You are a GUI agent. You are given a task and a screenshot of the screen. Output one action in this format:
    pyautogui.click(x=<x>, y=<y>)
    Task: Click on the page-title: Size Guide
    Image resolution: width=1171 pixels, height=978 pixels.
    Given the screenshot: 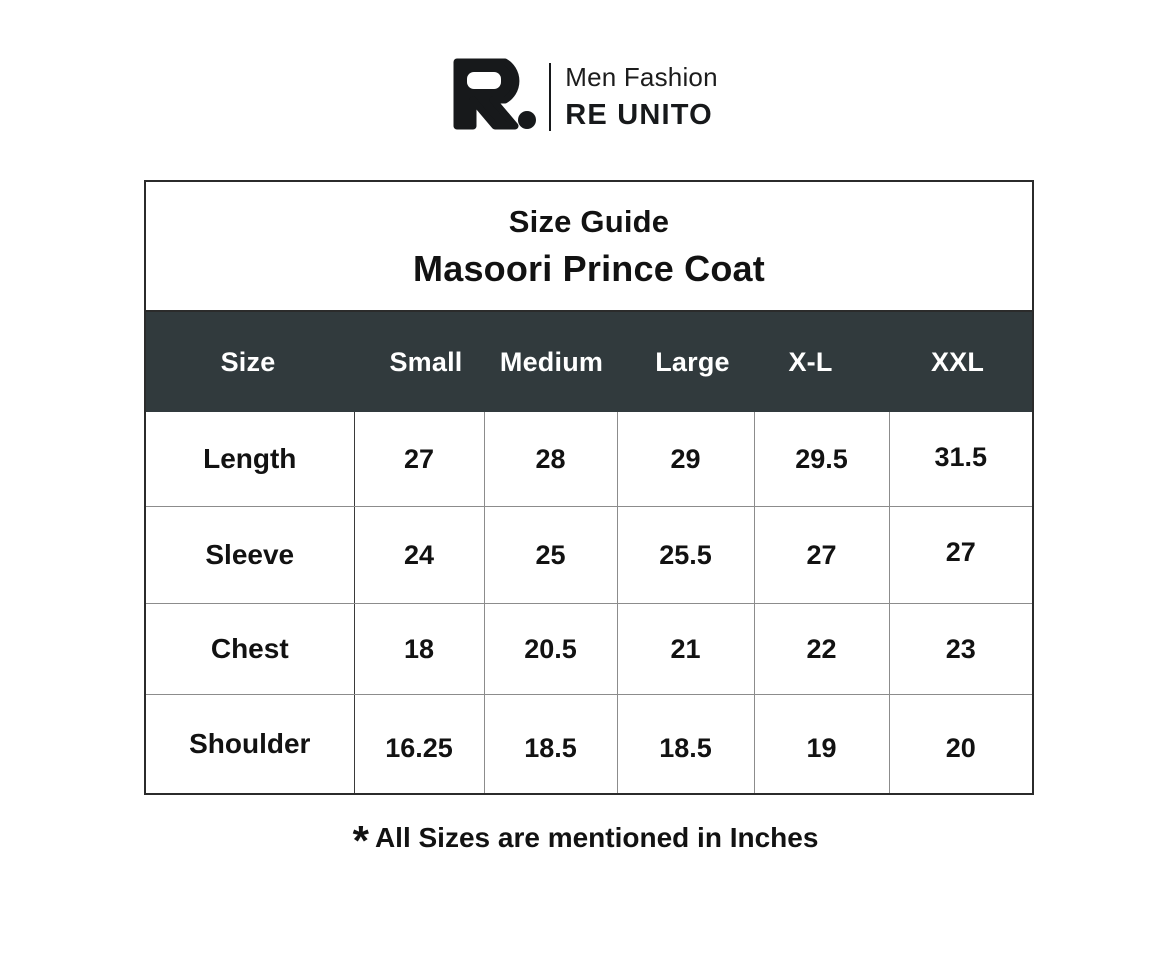 What is the action you would take?
    pyautogui.click(x=589, y=221)
    